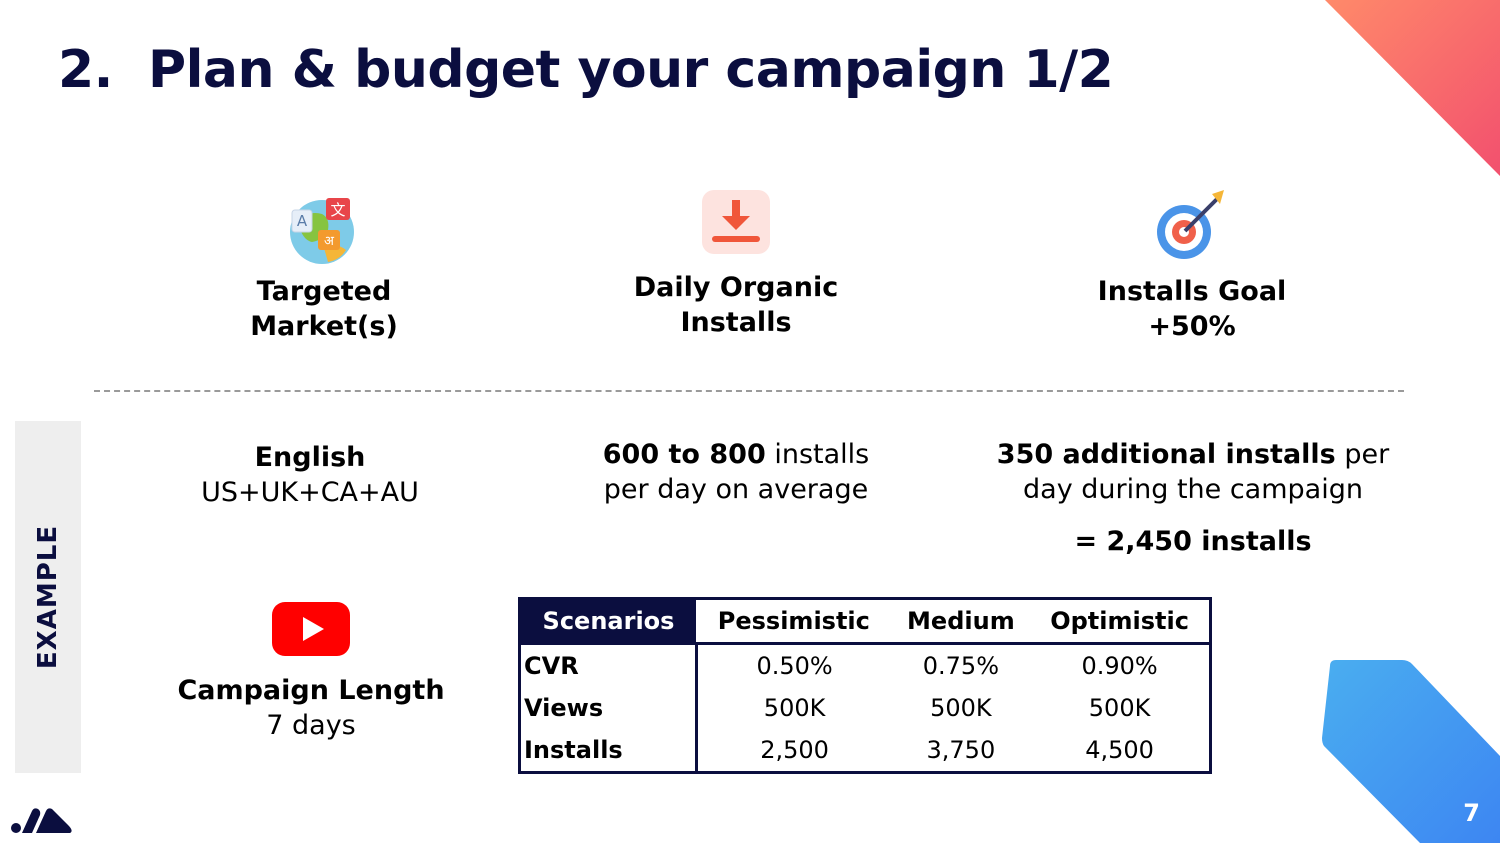 The image size is (1500, 843). What do you see at coordinates (1166, 454) in the screenshot?
I see `example-goal-amount: 350 additional installs` at bounding box center [1166, 454].